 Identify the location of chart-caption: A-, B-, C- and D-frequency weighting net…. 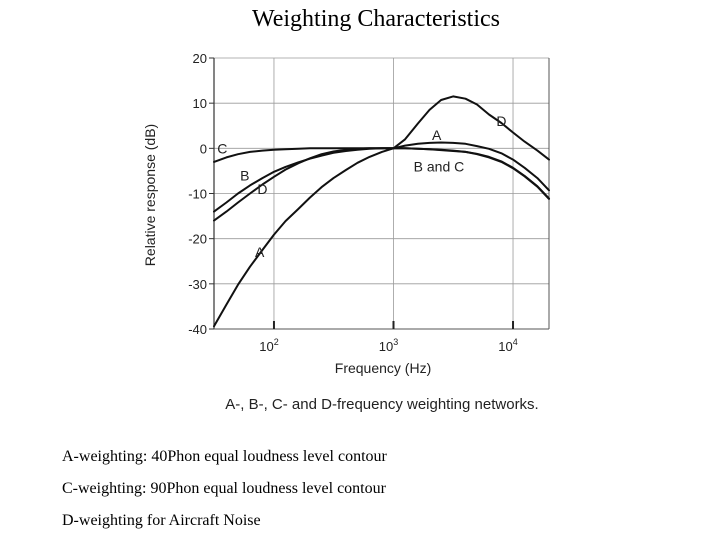
(381, 404).